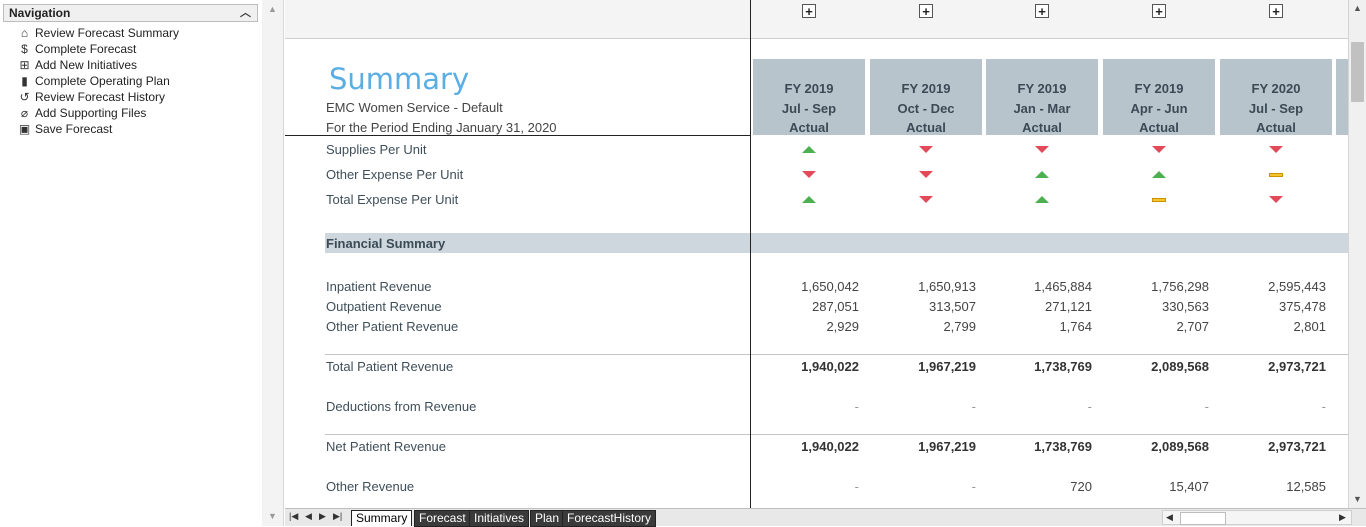 The height and width of the screenshot is (527, 1366). What do you see at coordinates (130, 13) in the screenshot?
I see `navigation-header: Navigation ︿` at bounding box center [130, 13].